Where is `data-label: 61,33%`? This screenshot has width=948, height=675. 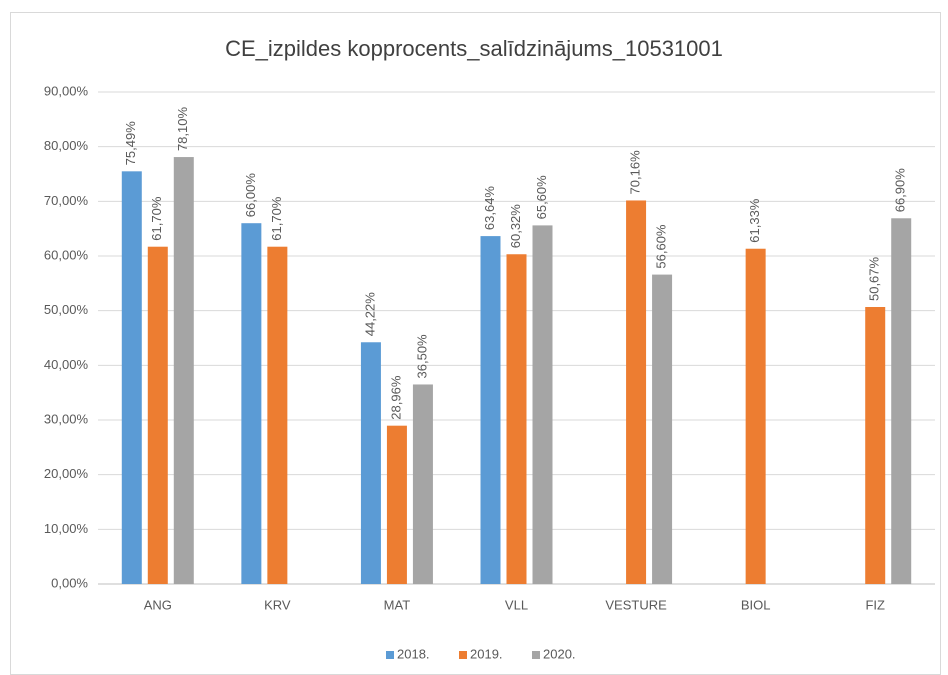
data-label: 61,33% is located at coordinates (754, 220).